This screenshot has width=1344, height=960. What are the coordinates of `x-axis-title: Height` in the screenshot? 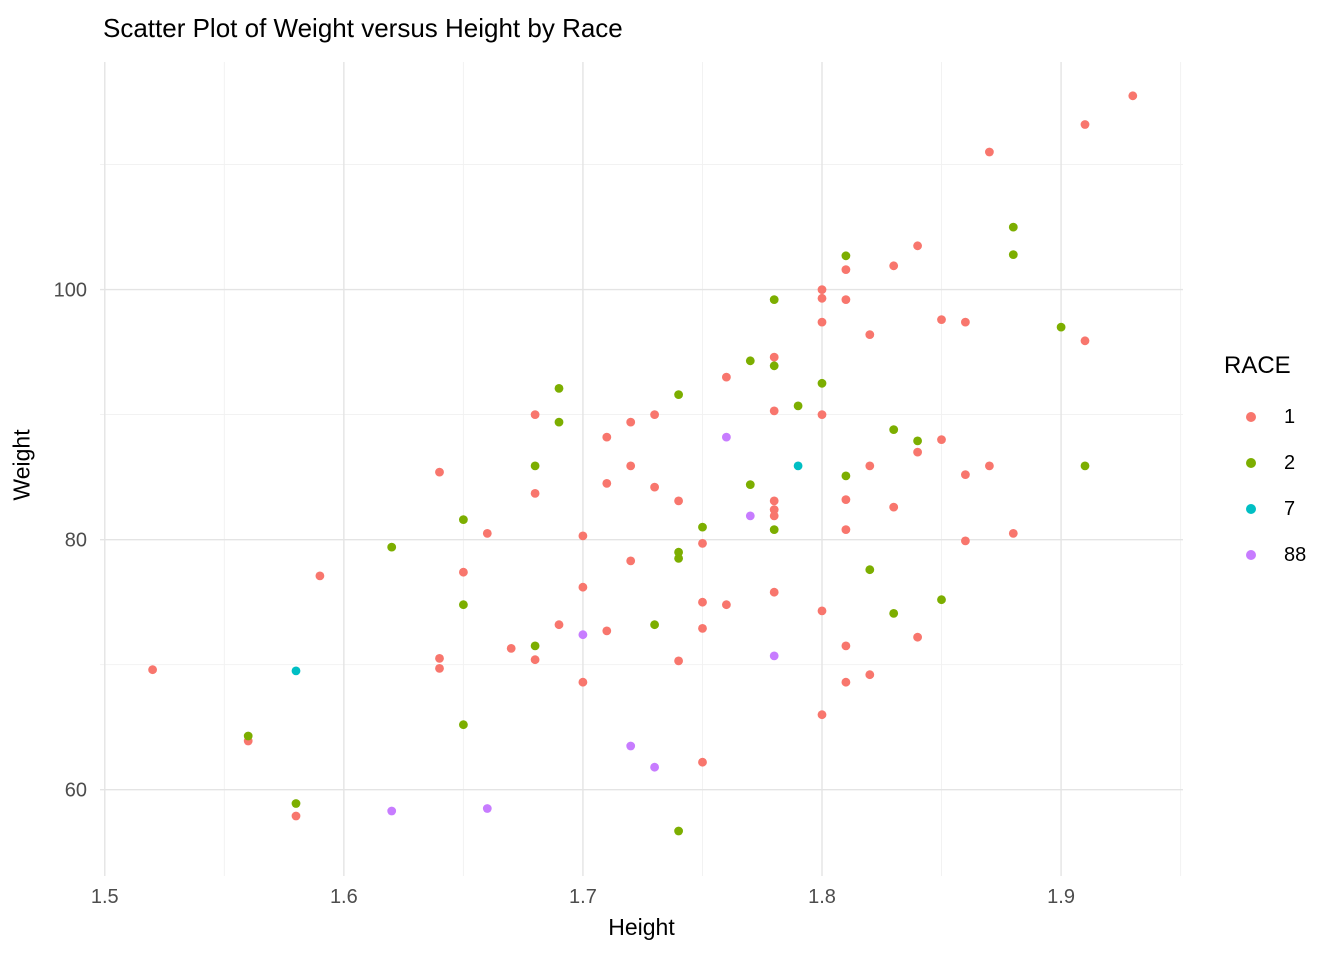 It's located at (641, 927).